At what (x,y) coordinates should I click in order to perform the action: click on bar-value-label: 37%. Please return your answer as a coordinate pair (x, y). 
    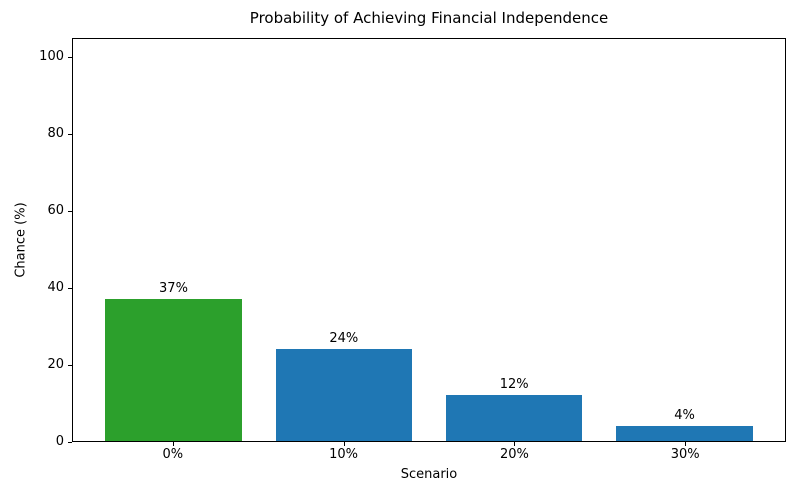
    Looking at the image, I should click on (173, 289).